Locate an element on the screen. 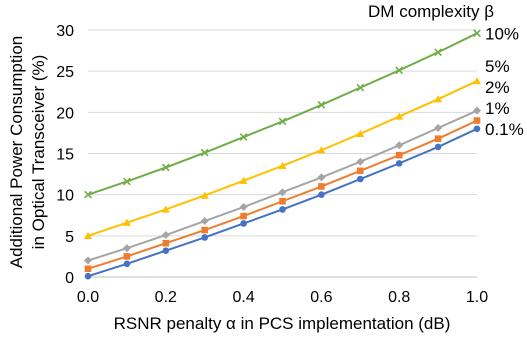 The height and width of the screenshot is (338, 527). series-label: 10% is located at coordinates (502, 33).